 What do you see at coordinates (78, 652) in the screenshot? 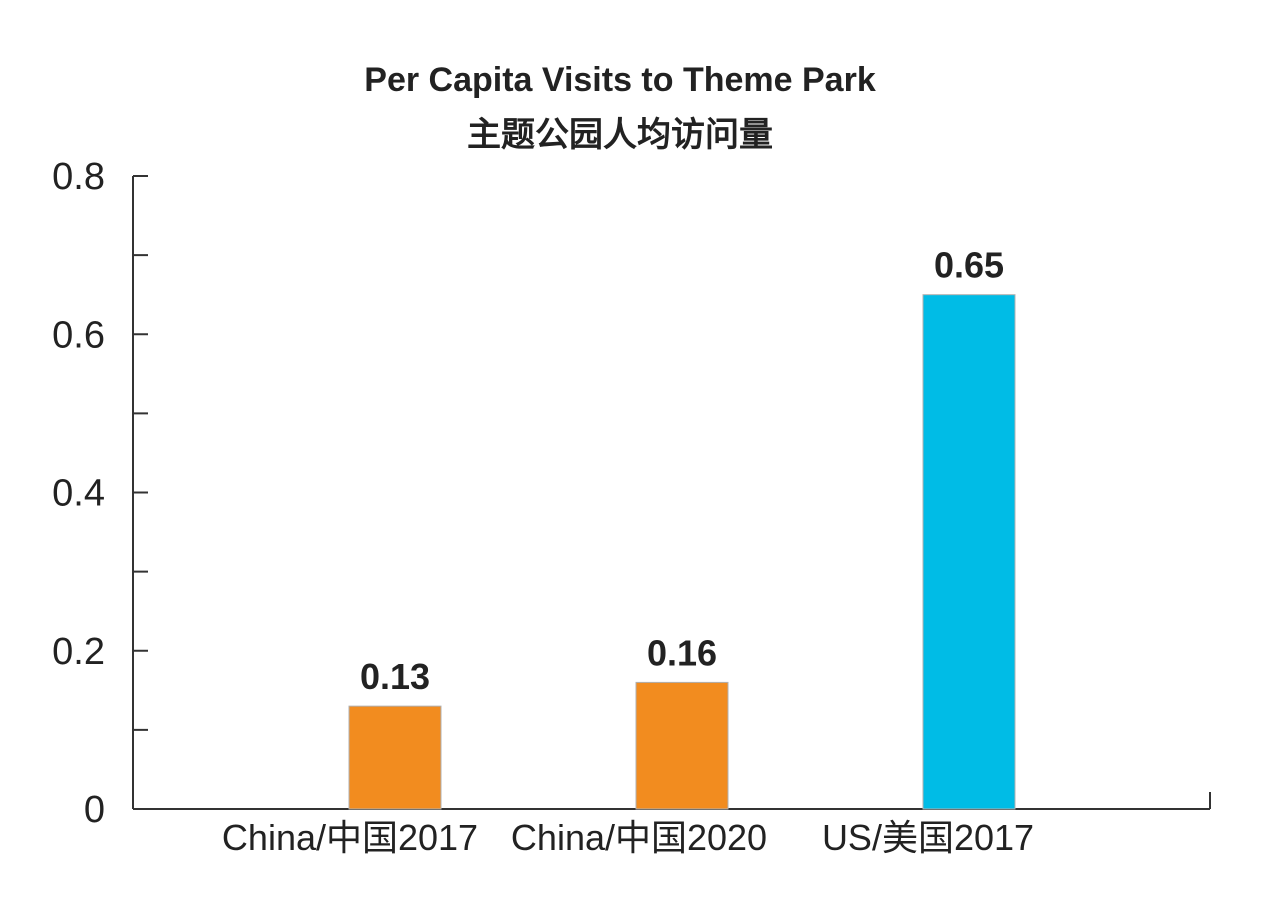
I see `y-tick-label: 0.2` at bounding box center [78, 652].